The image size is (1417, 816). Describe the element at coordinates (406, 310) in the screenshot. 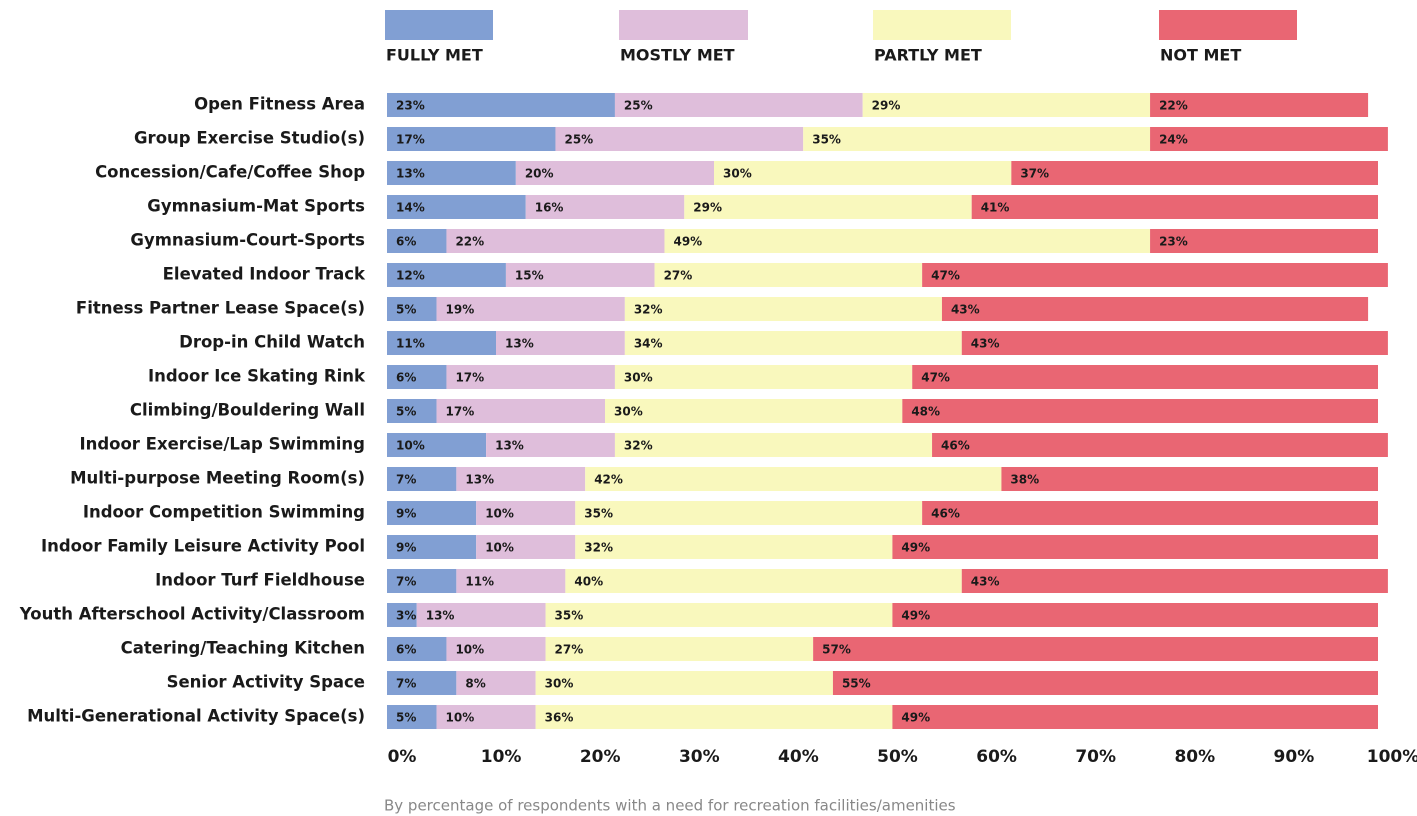

I see `value-label: 5%` at that location.